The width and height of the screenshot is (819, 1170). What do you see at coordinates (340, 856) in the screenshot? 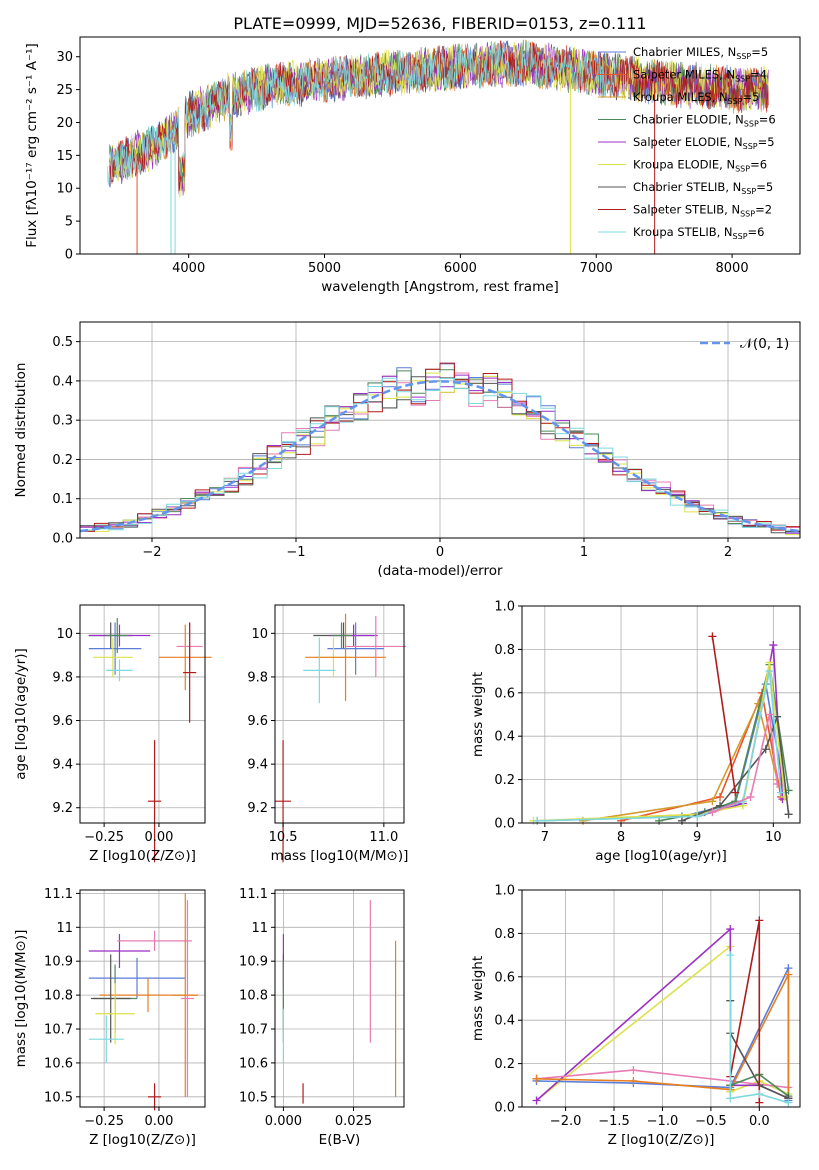
I see `x-axis-label: mass [log10(M/M⊙)]` at bounding box center [340, 856].